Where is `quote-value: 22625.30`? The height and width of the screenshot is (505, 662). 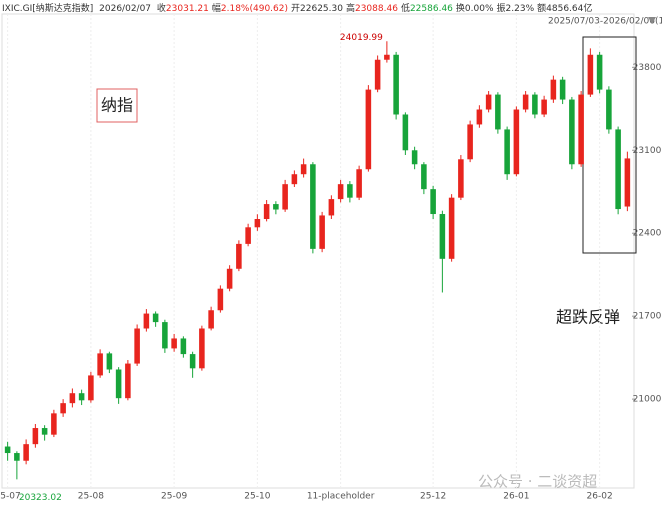
quote-value: 22625.30 is located at coordinates (321, 9).